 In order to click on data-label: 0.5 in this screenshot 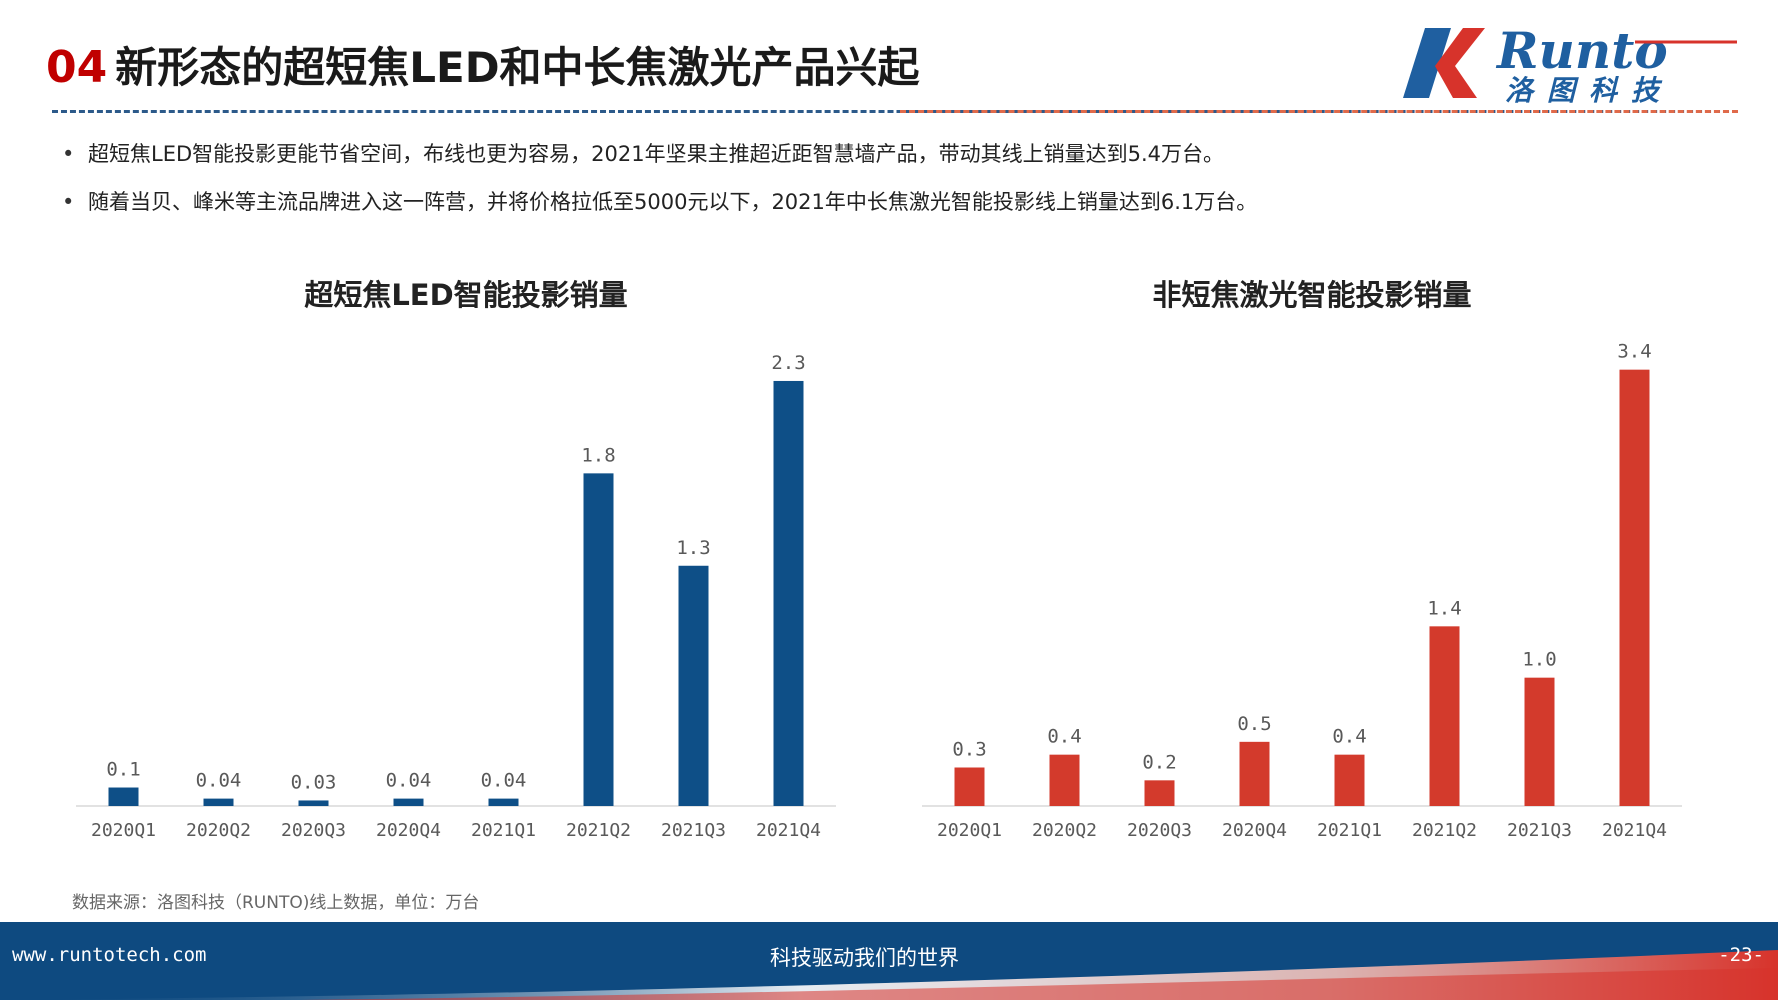, I will do `click(1254, 724)`.